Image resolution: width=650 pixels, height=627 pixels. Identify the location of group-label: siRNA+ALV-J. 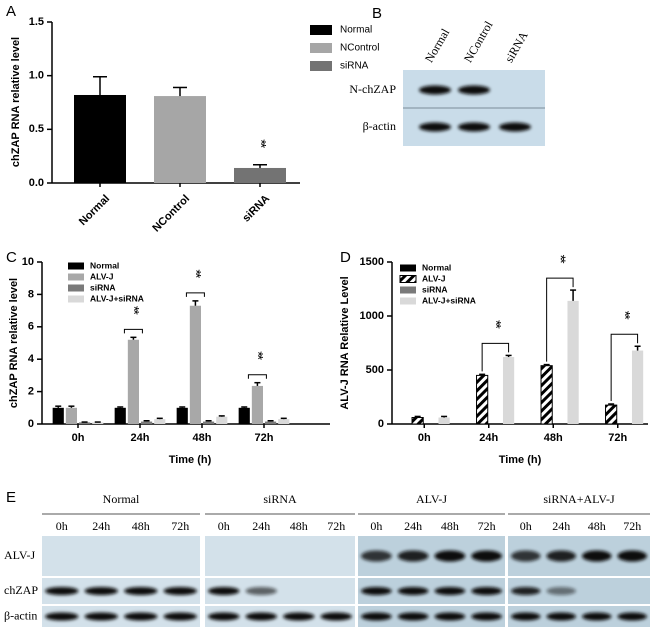
(579, 499).